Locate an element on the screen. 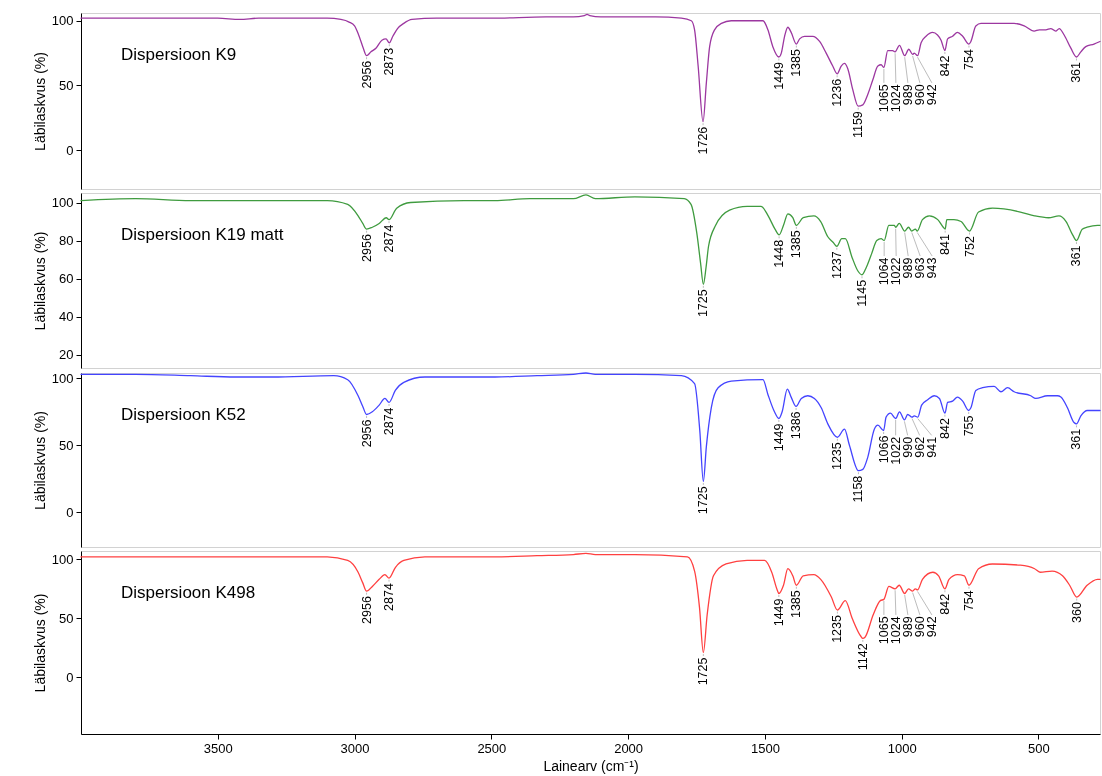 The image size is (1102, 776). series-label: Dispersioon K52 is located at coordinates (183, 414).